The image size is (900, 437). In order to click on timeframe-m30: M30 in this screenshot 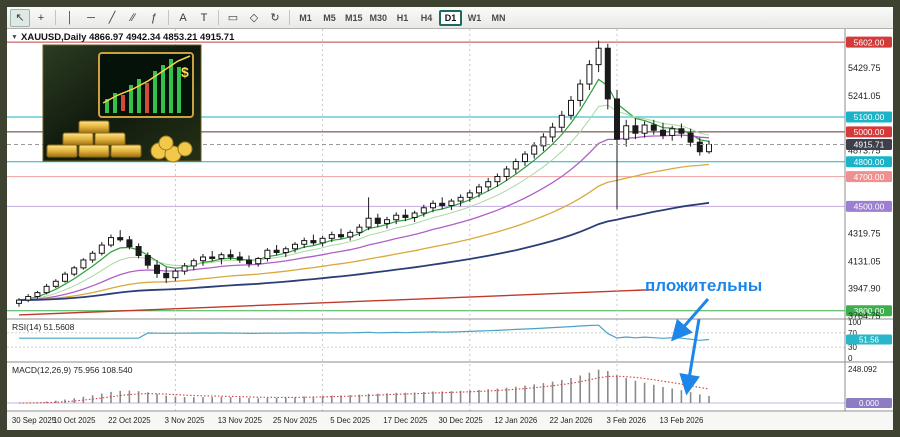, I will do `click(379, 18)`.